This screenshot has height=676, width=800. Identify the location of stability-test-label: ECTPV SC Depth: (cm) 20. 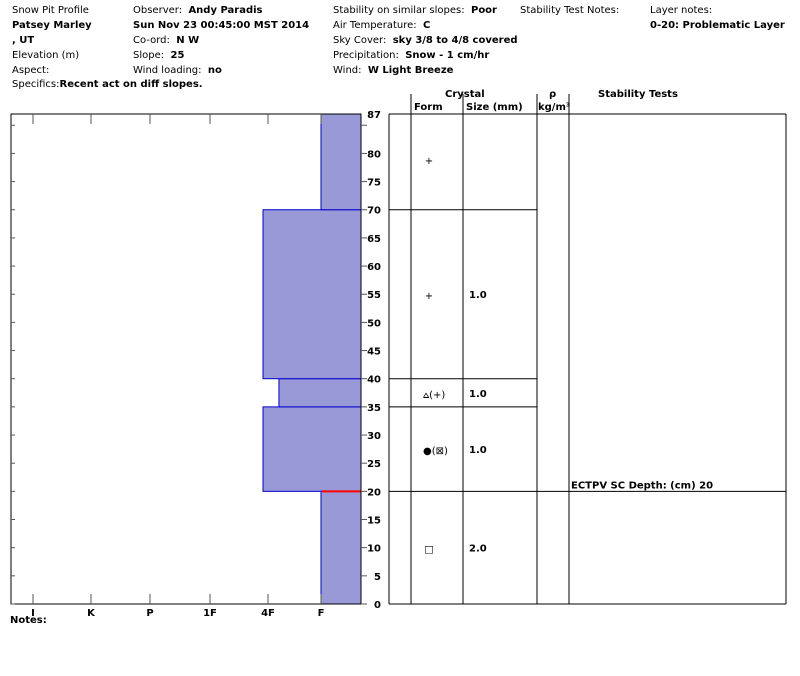
(642, 485).